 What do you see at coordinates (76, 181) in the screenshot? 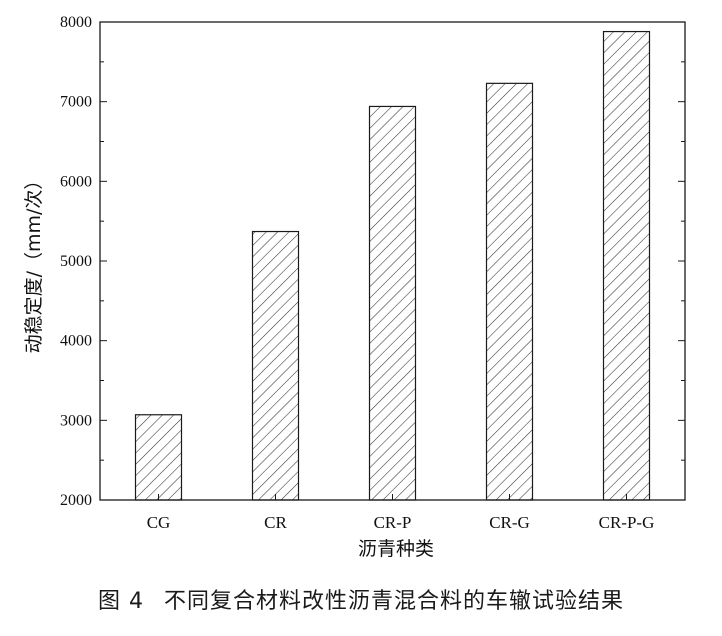
I see `y-tick-label: 6000` at bounding box center [76, 181].